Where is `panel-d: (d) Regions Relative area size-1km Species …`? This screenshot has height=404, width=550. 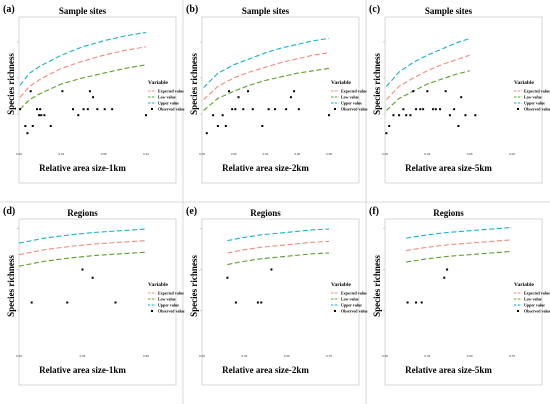 panel-d: (d) Regions Relative area size-1km Species … is located at coordinates (94, 296).